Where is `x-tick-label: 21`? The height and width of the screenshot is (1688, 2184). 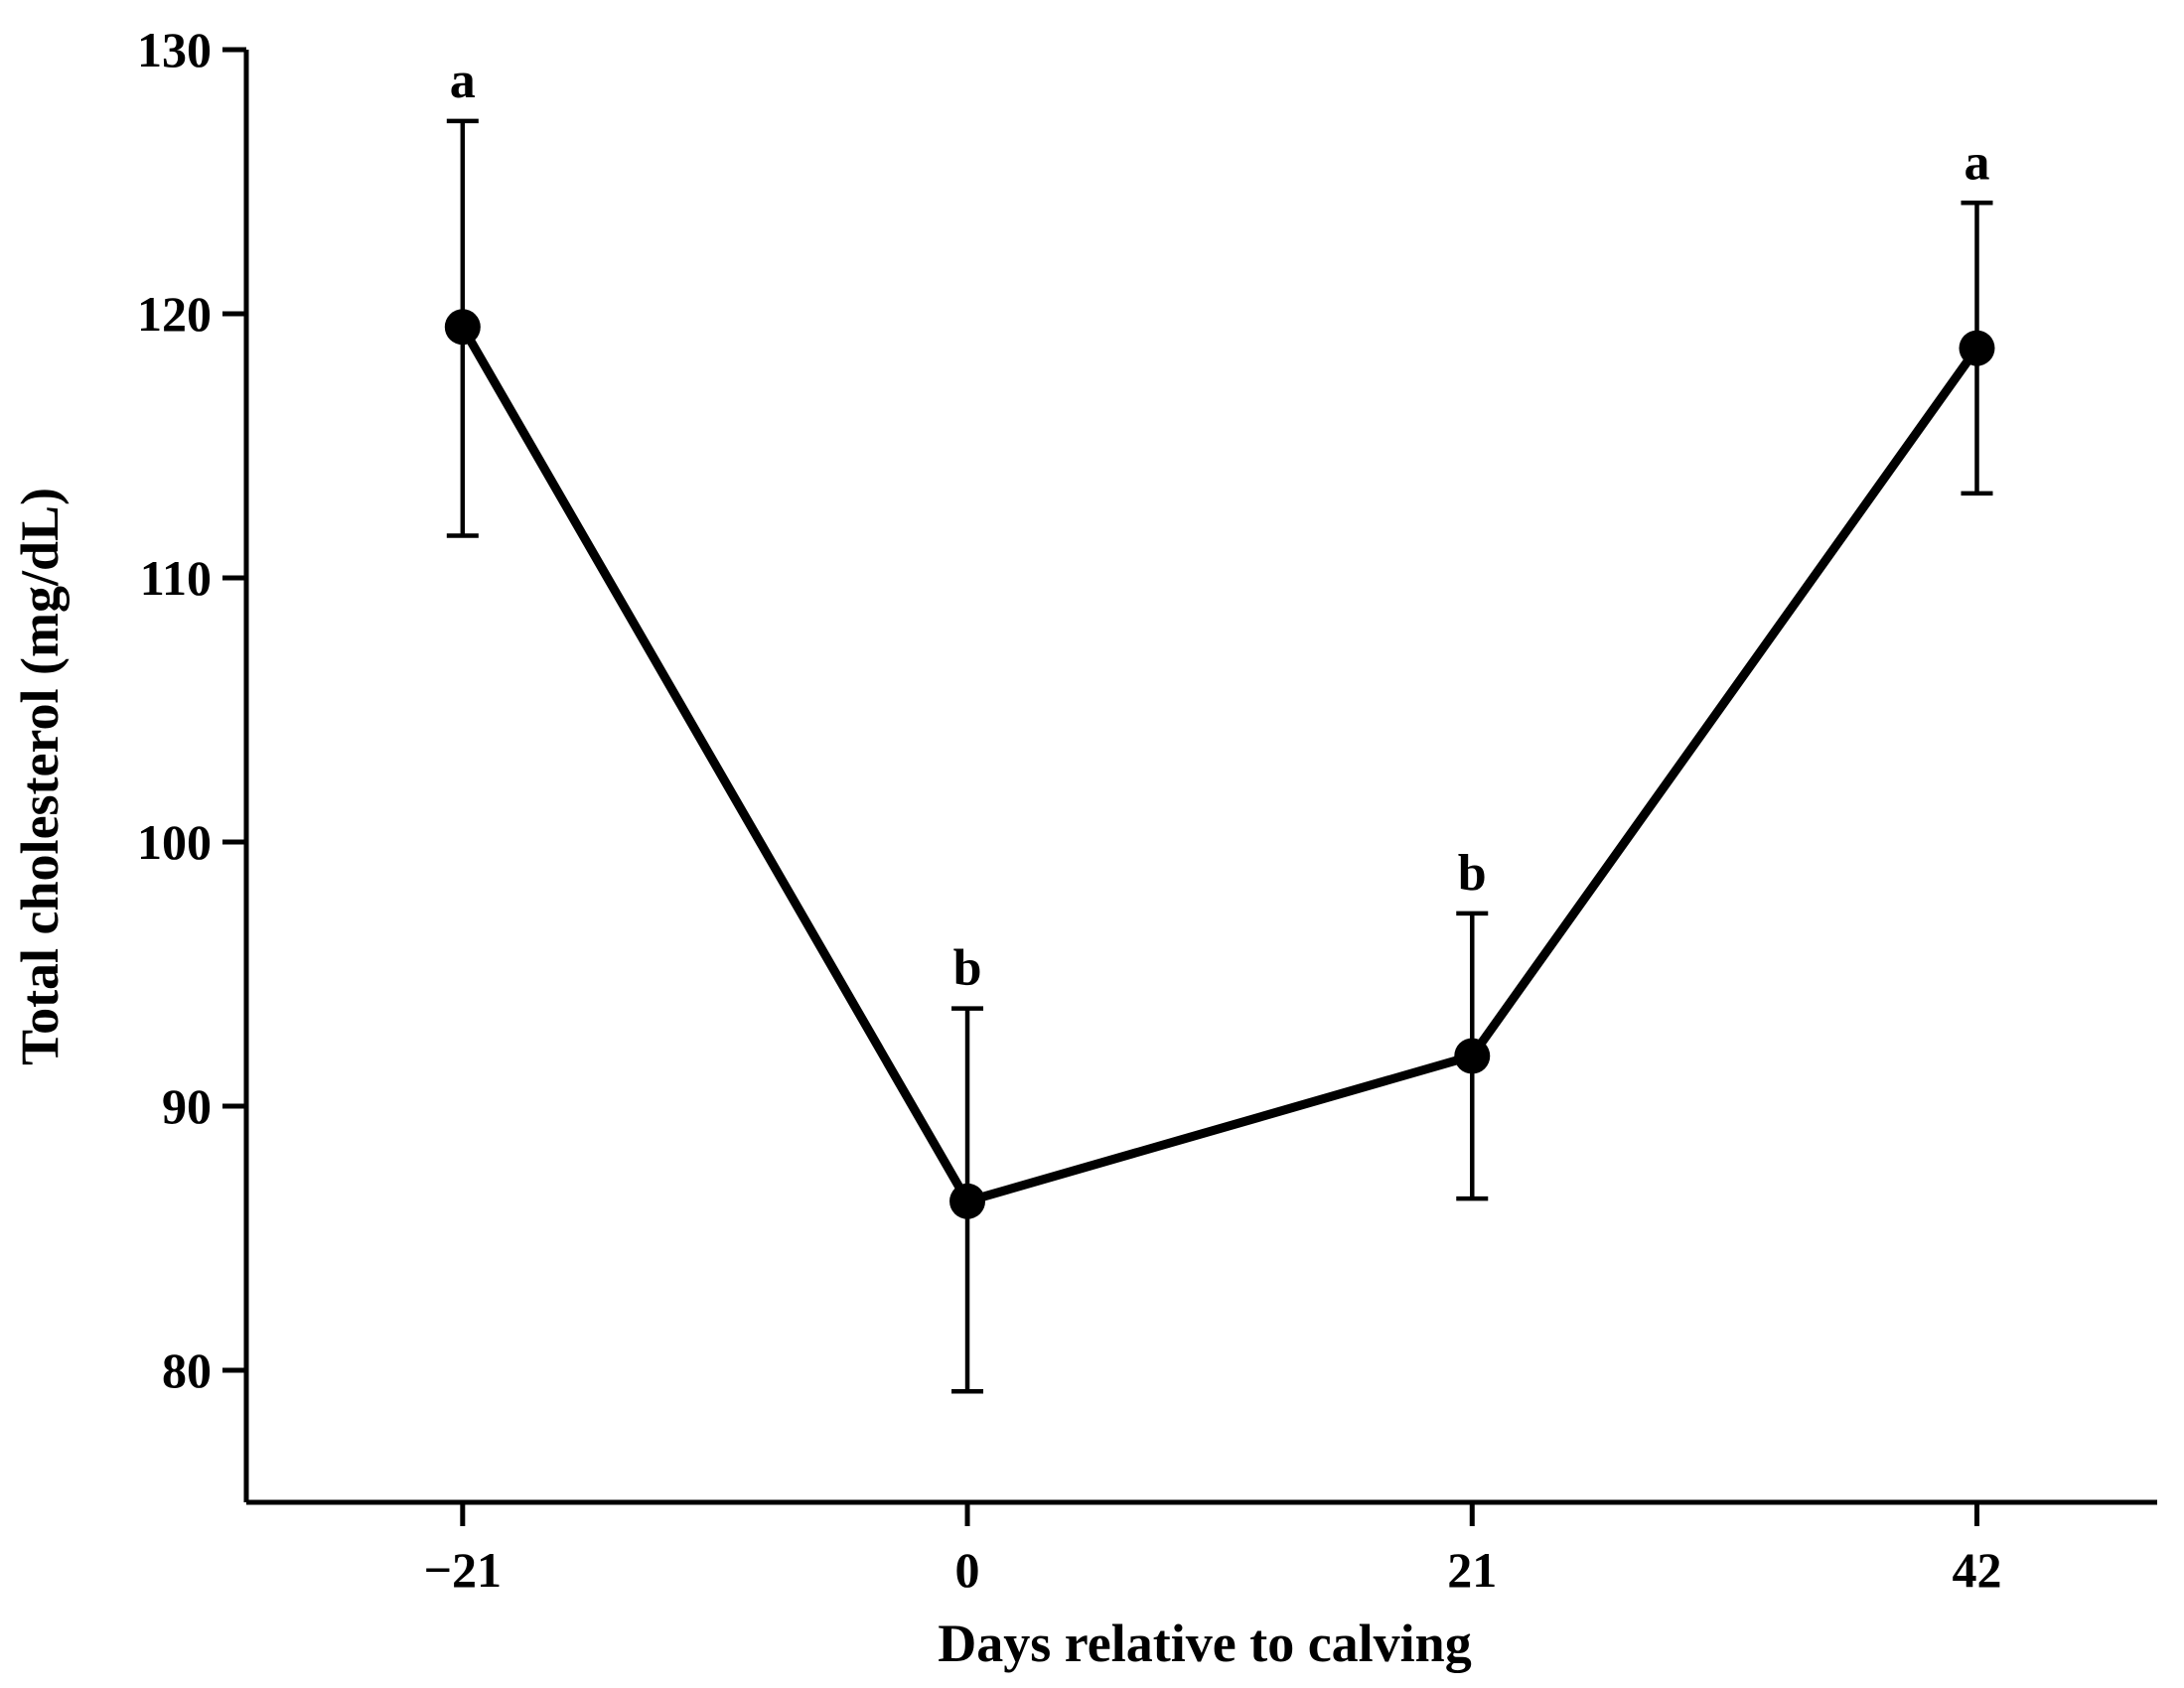
x-tick-label: 21 is located at coordinates (1472, 1570).